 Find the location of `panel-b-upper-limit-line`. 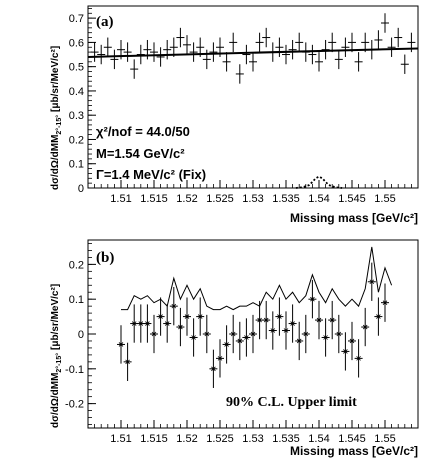

panel-b-upper-limit-line is located at coordinates (257, 278).